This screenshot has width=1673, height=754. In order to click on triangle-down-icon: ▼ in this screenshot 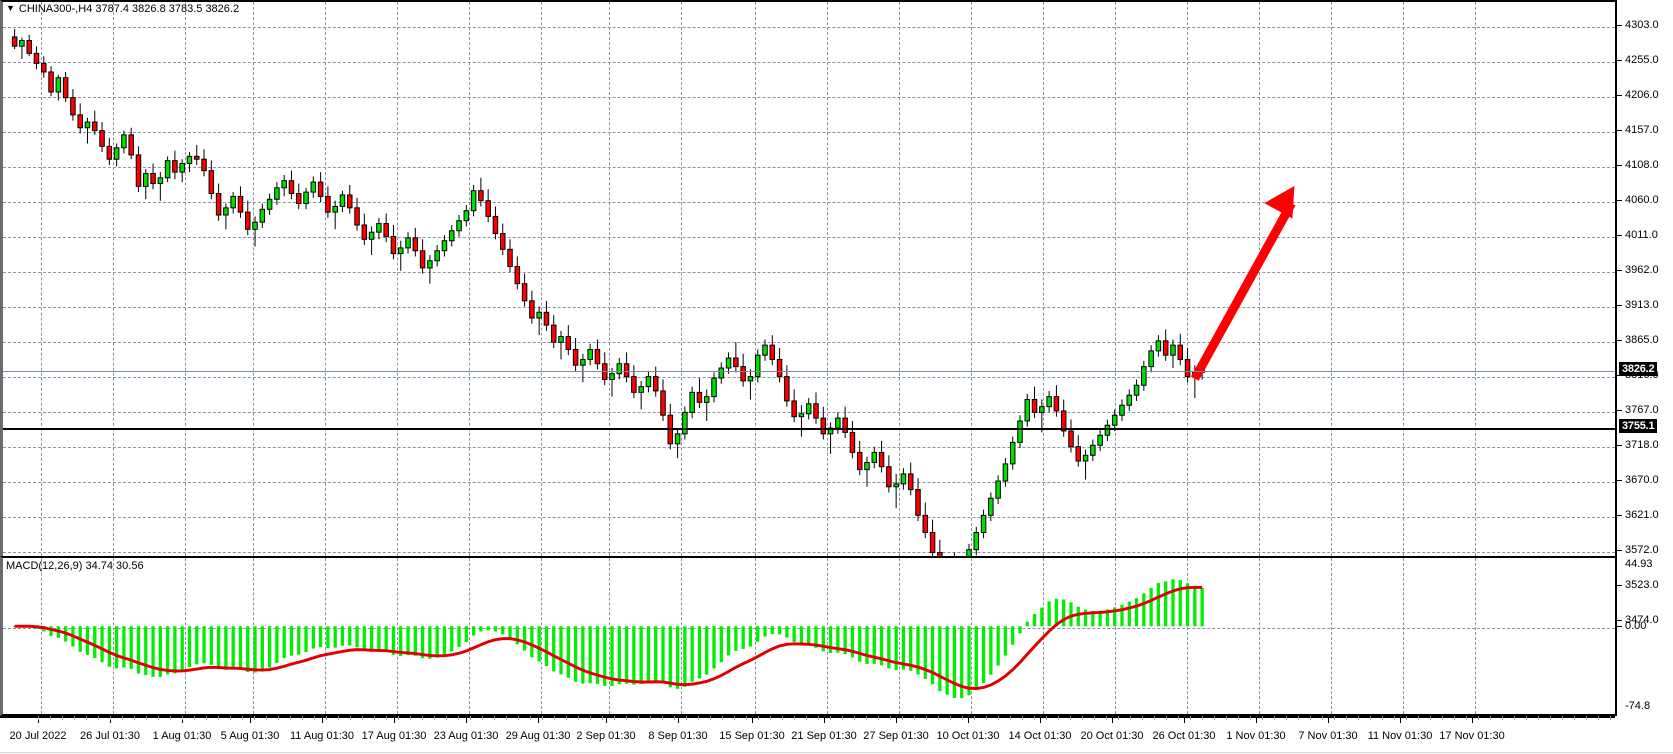, I will do `click(10, 8)`.